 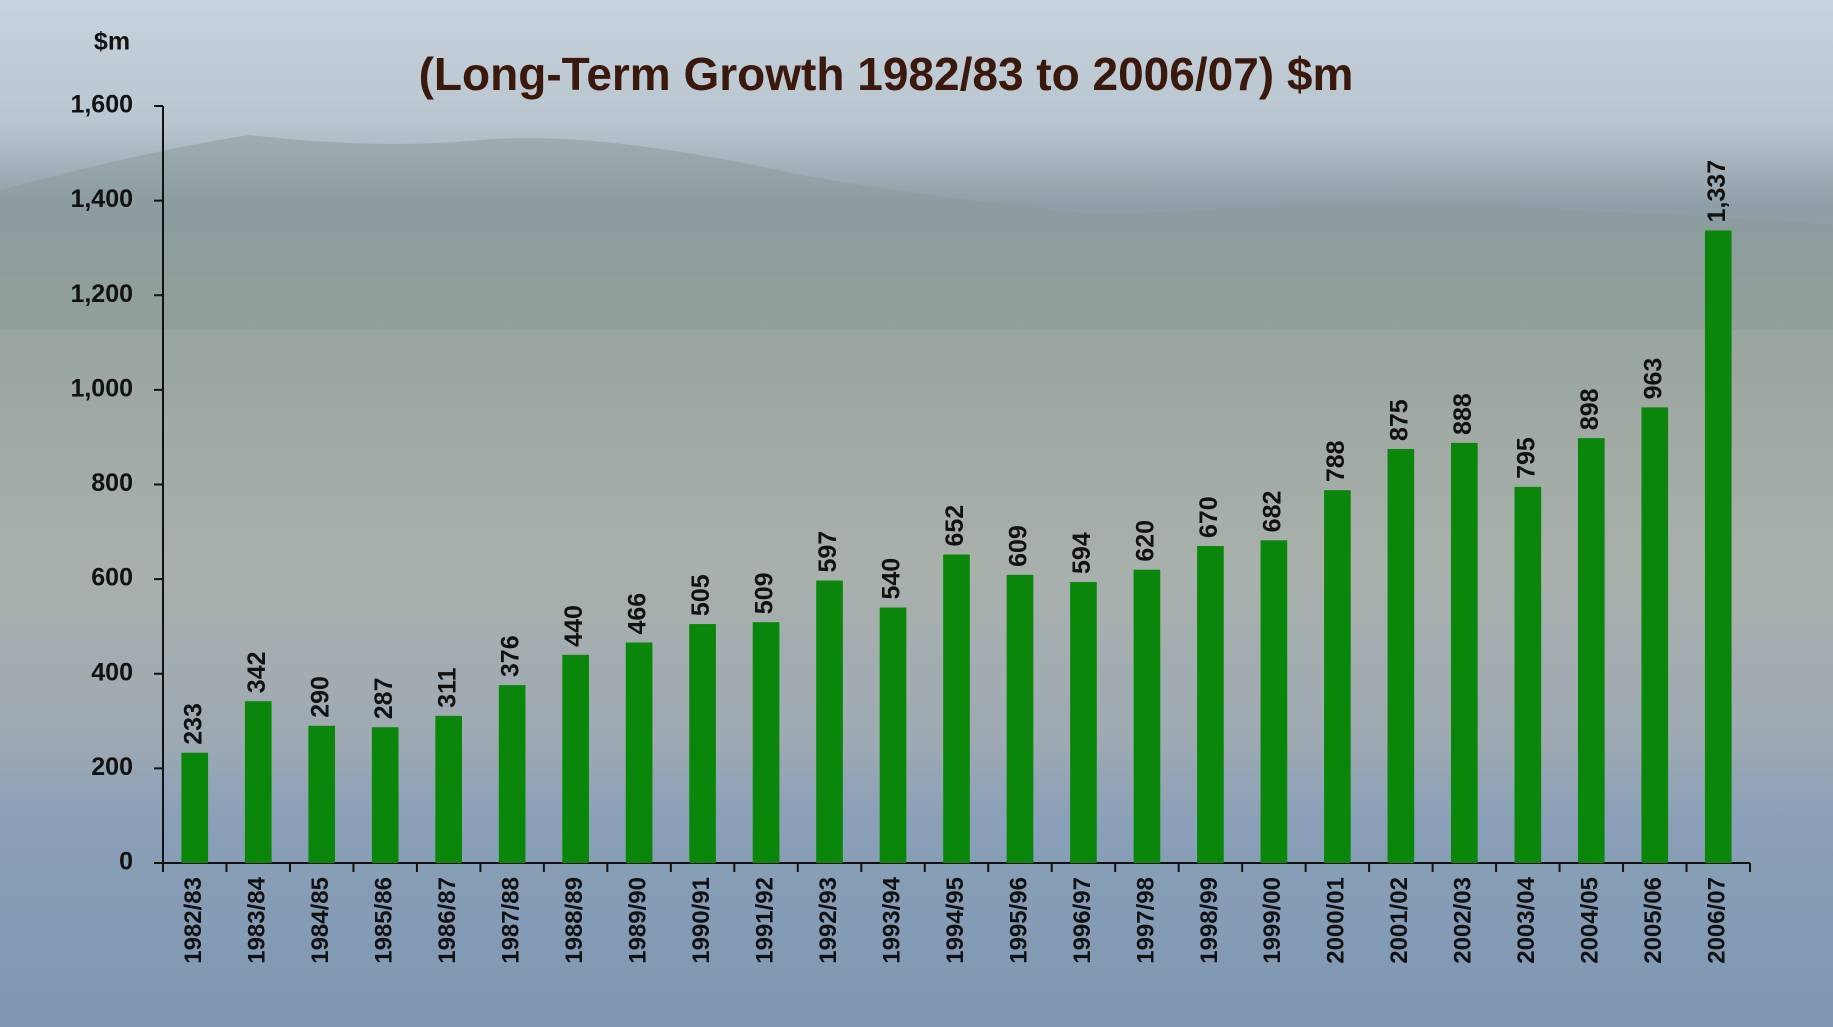 I want to click on value-label: 466, so click(x=638, y=614).